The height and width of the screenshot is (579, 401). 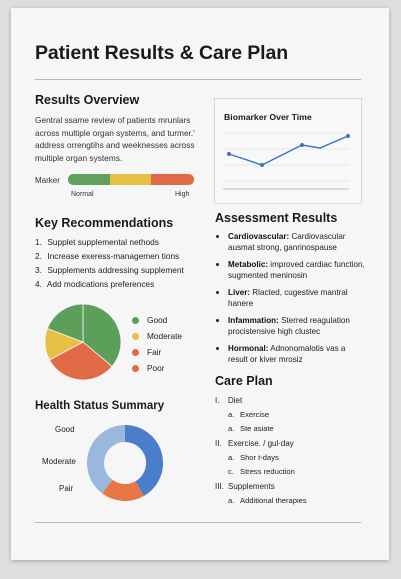 I want to click on legend-item: Fair, so click(x=157, y=352).